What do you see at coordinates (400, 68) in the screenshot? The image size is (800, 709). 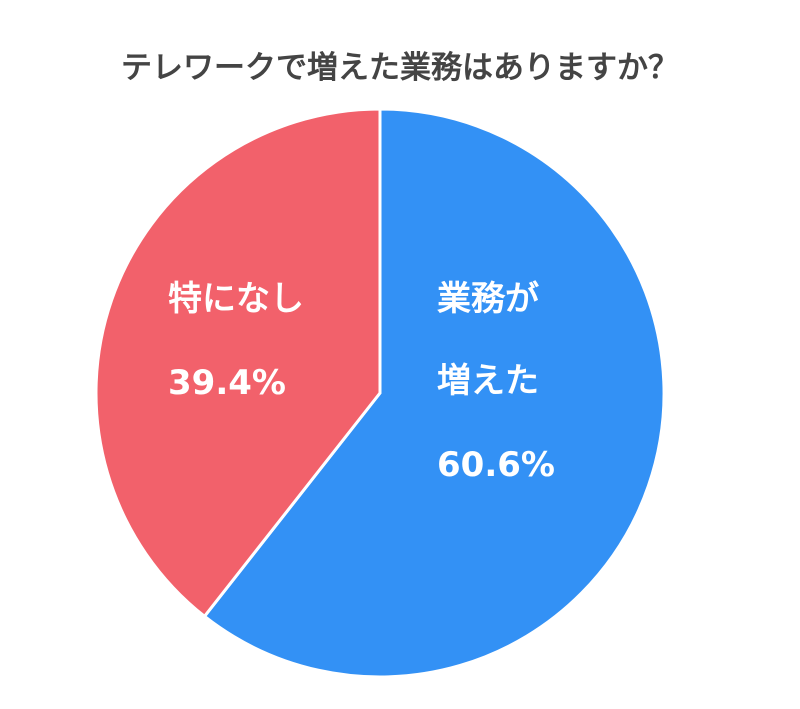 I see `chart-title: テレワークで増えた業務はありますか？` at bounding box center [400, 68].